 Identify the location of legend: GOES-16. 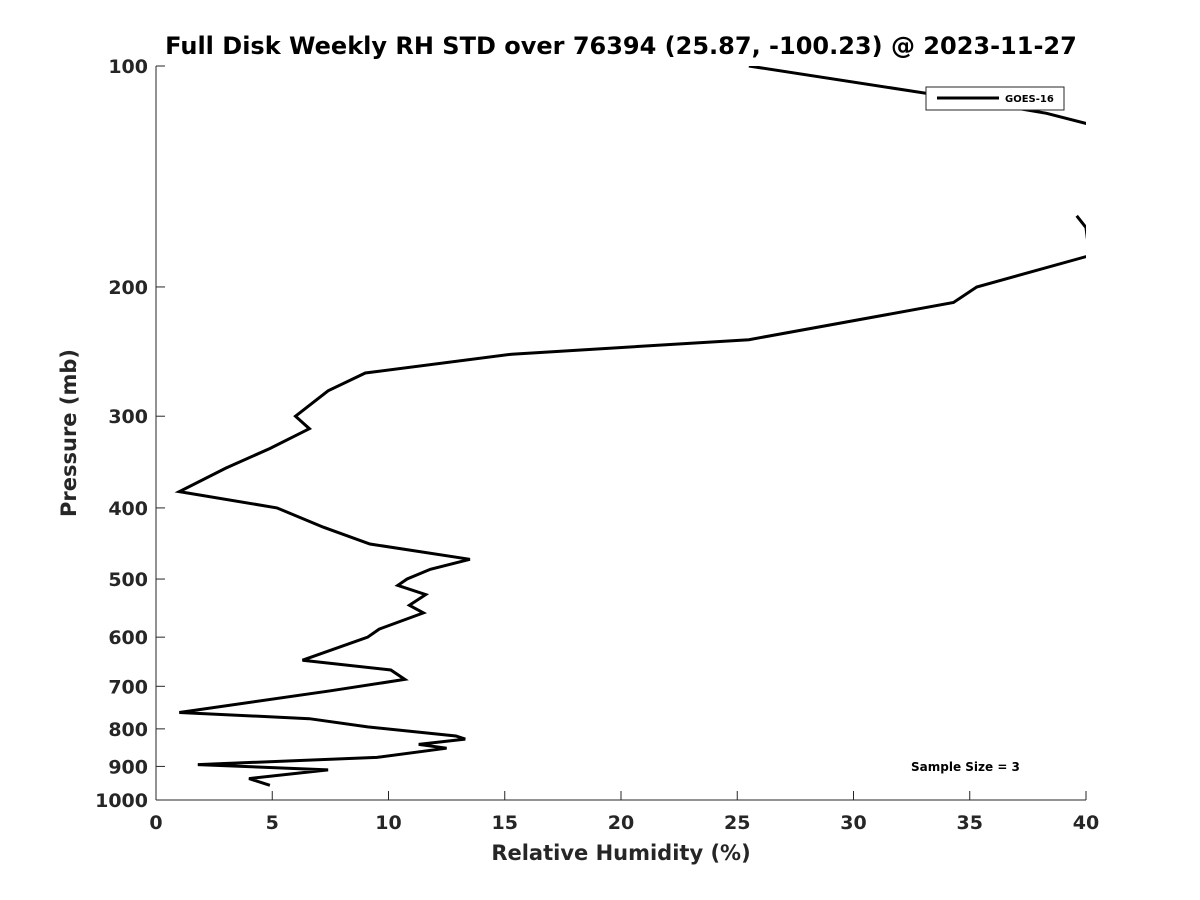
(995, 98).